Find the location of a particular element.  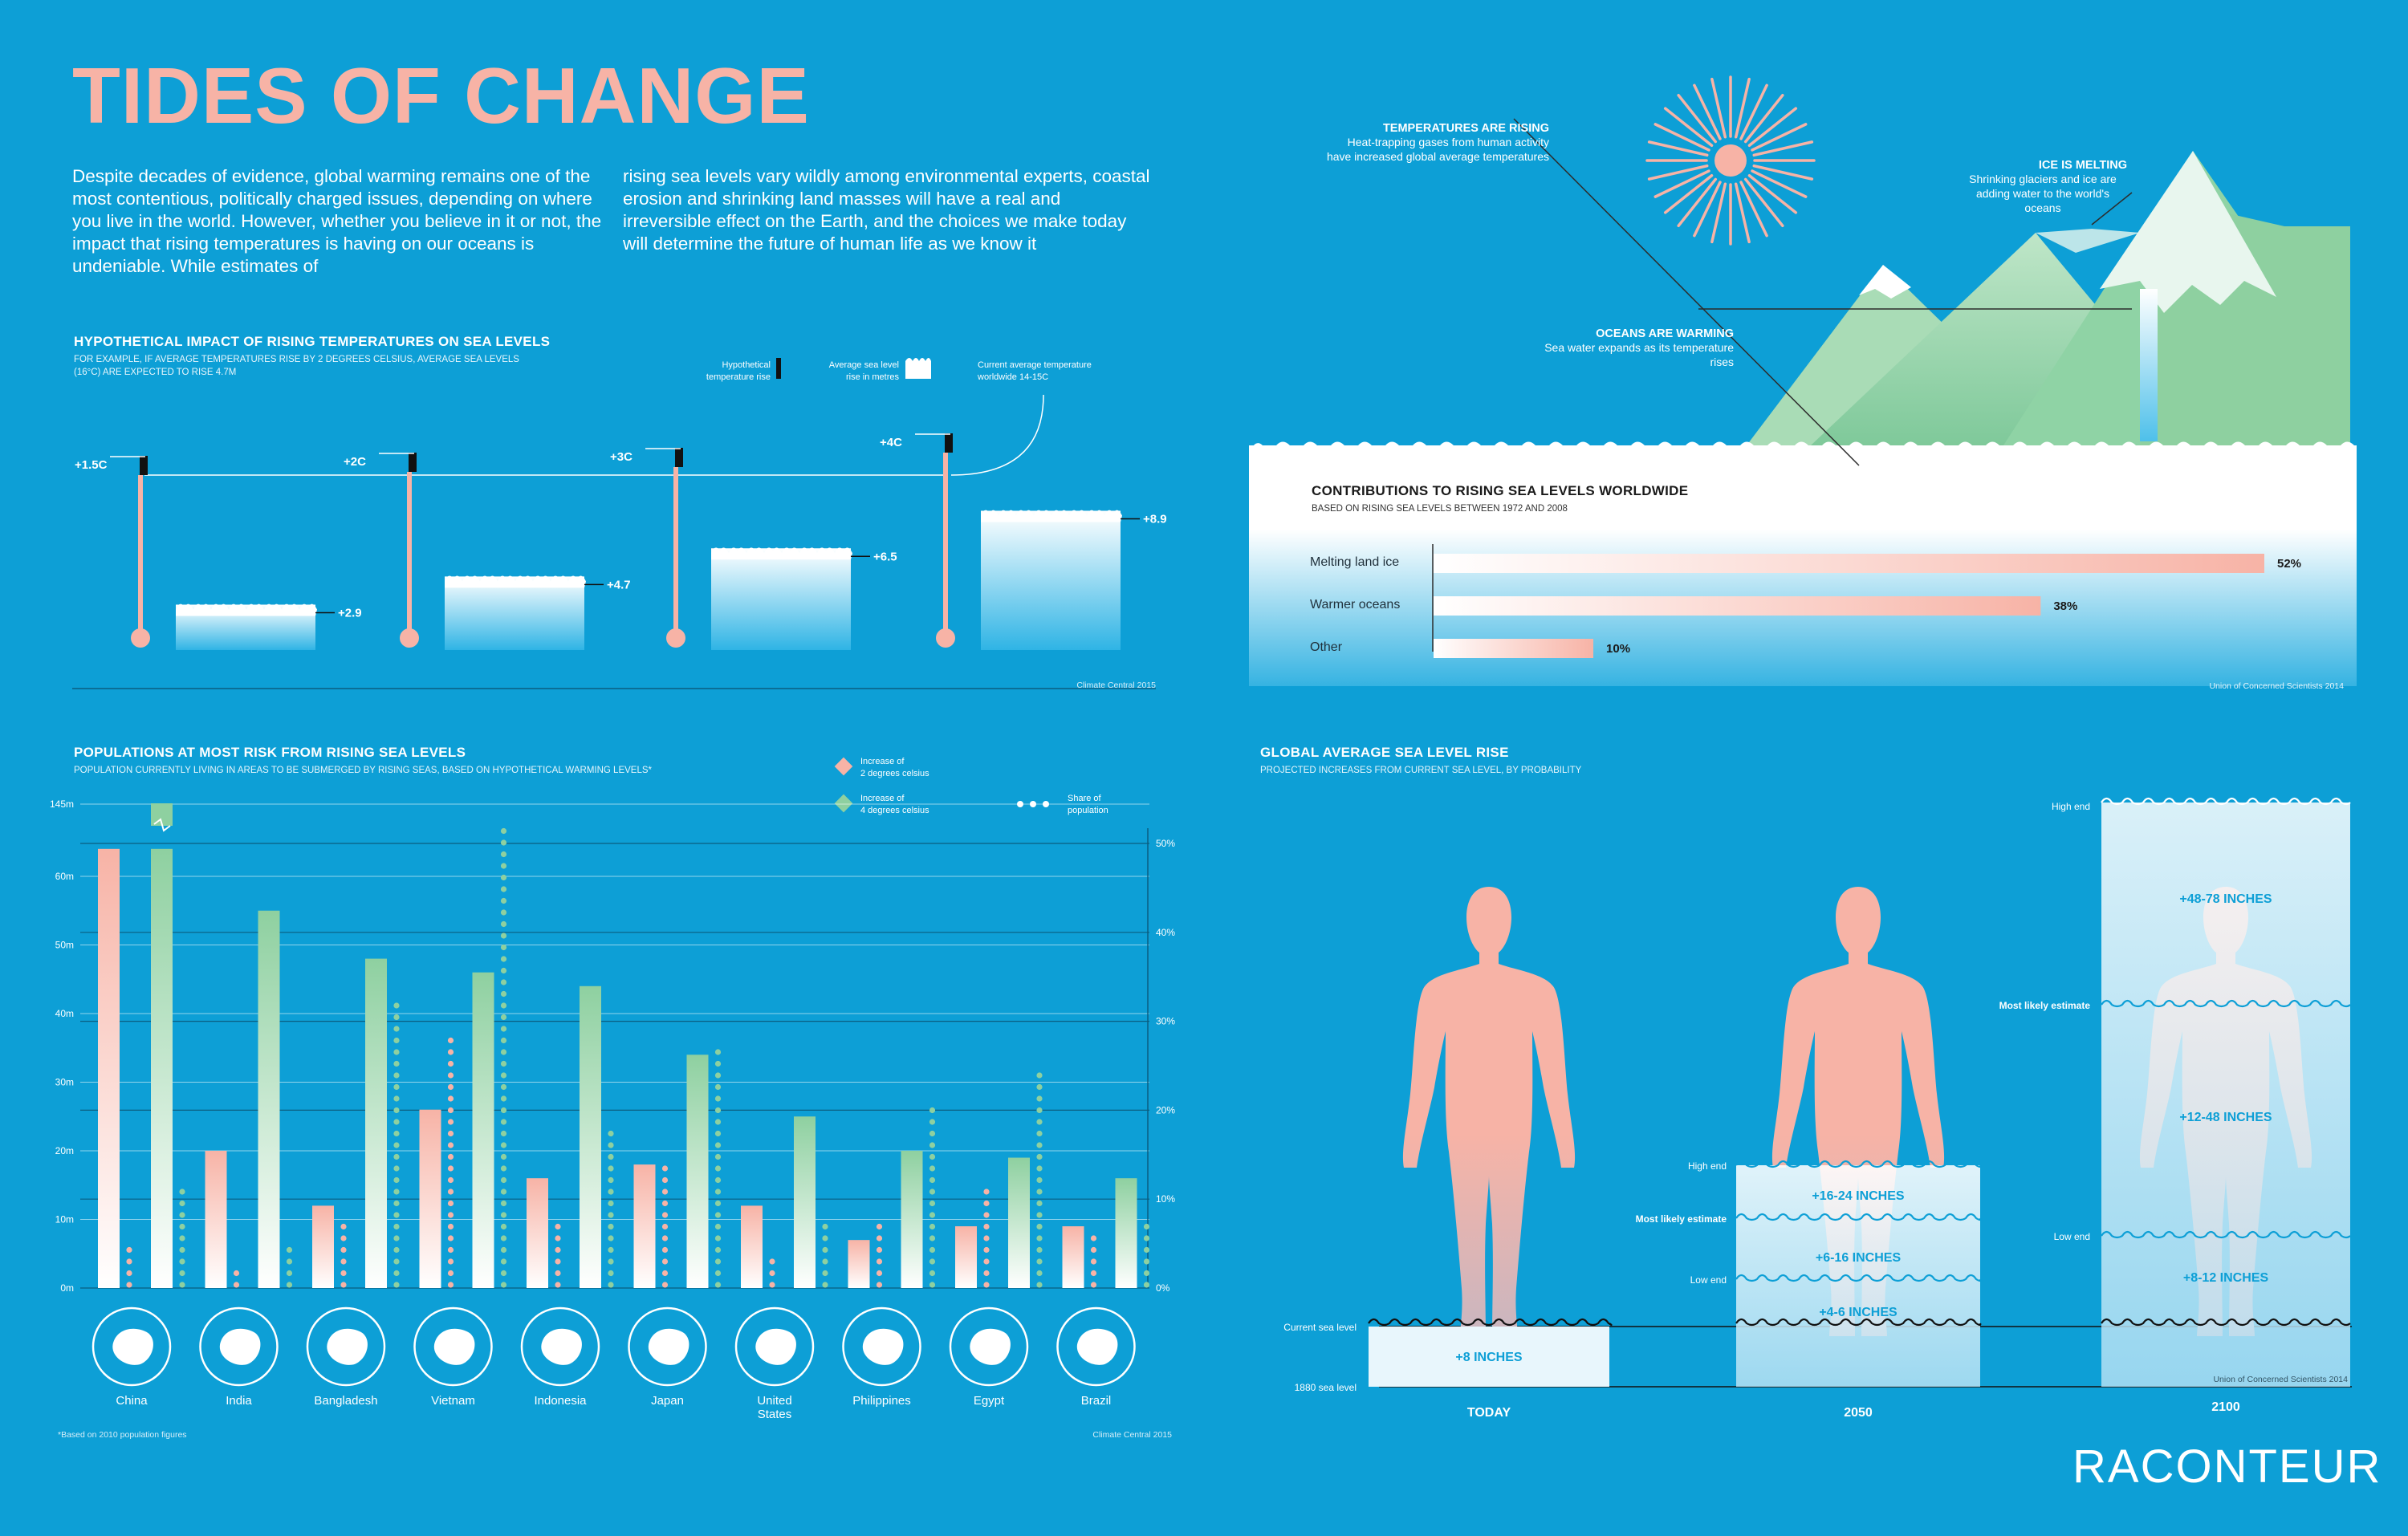

waves-2050-likely is located at coordinates (1858, 1217).